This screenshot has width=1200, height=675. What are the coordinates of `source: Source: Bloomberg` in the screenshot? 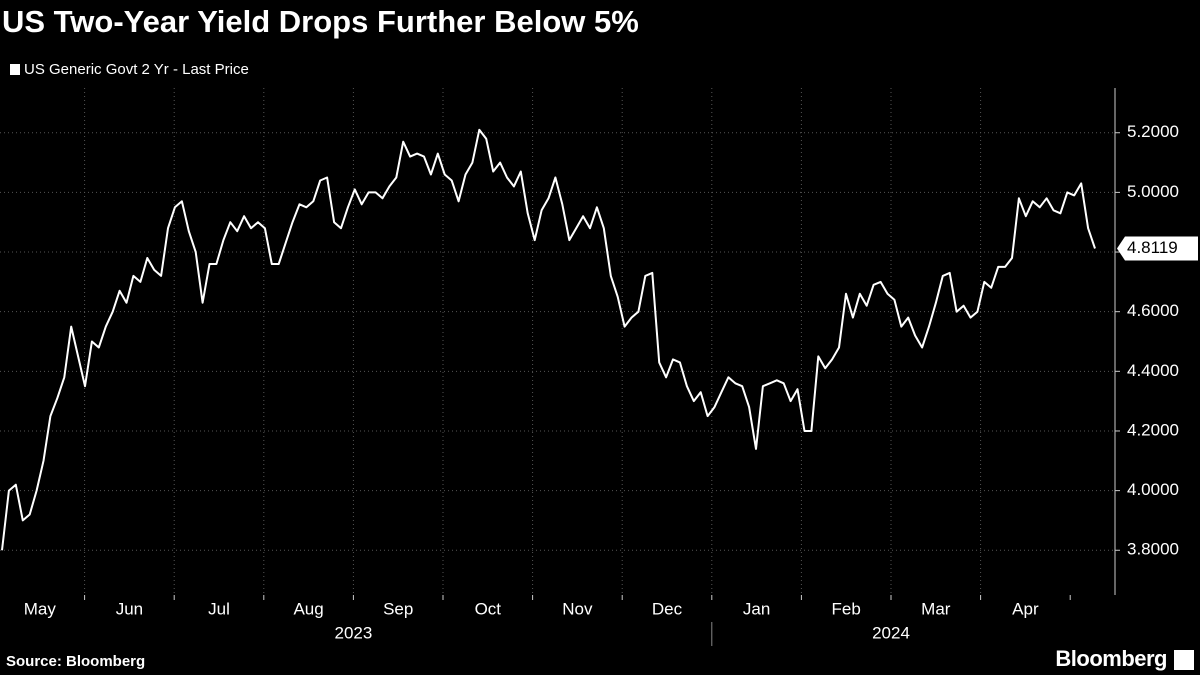 It's located at (75, 661).